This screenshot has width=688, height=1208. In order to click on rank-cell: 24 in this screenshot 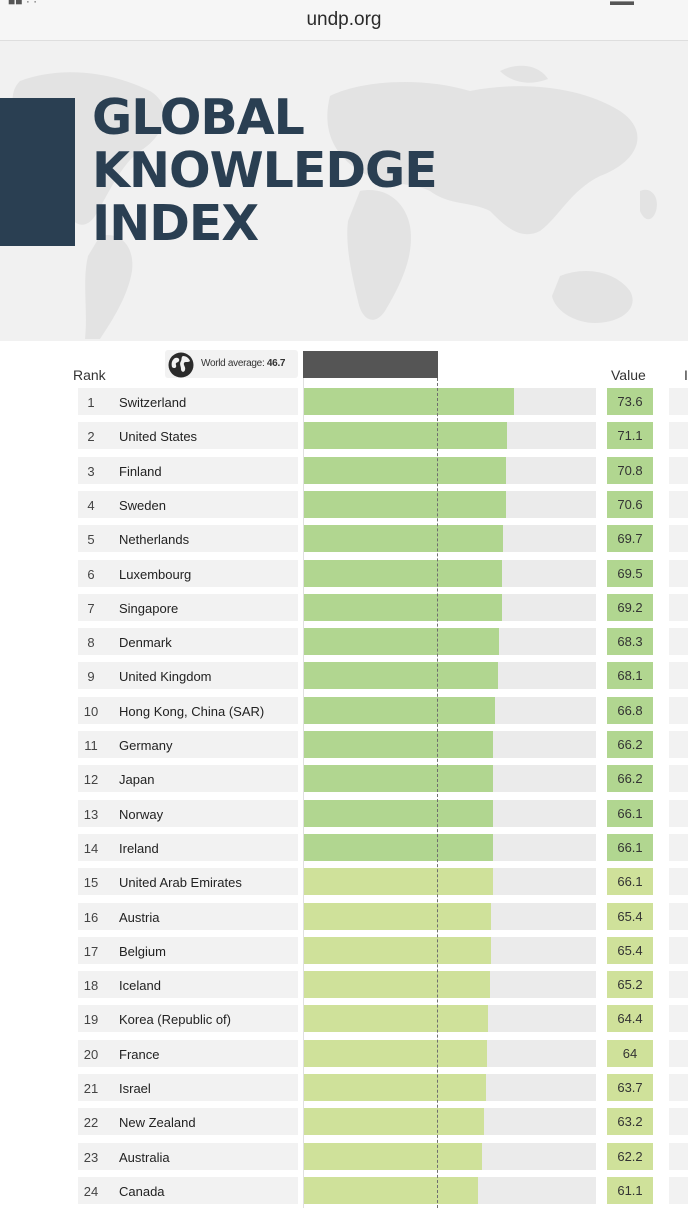, I will do `click(91, 1191)`.